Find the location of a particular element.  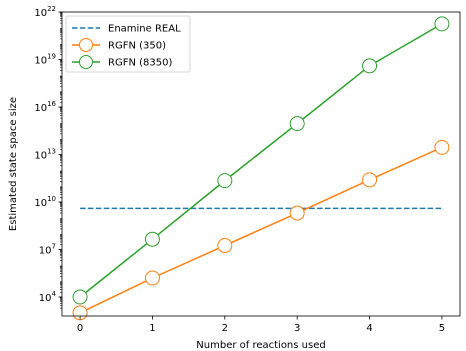

y-tick-label-2: 10¹⁰ is located at coordinates (45, 202).